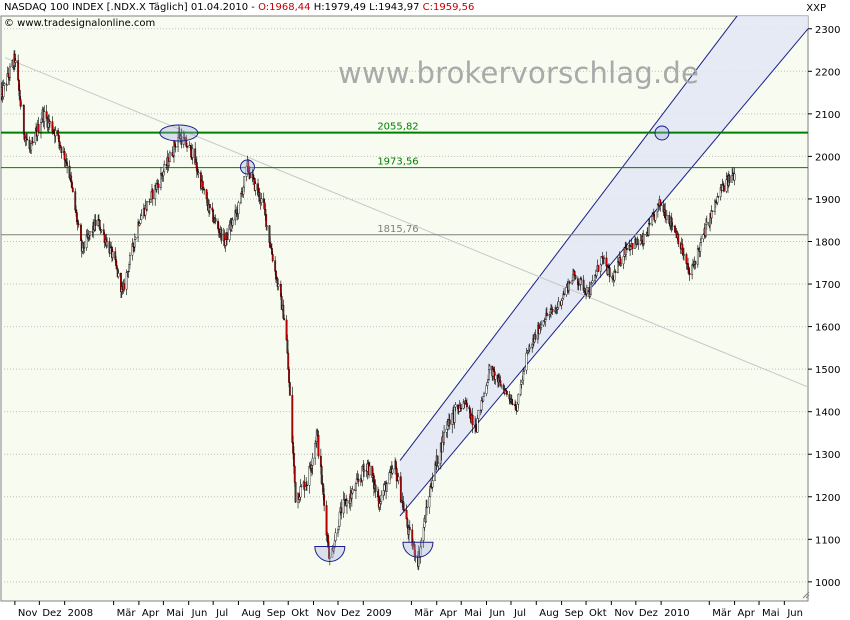  I want to click on marker-bowl, so click(330, 553).